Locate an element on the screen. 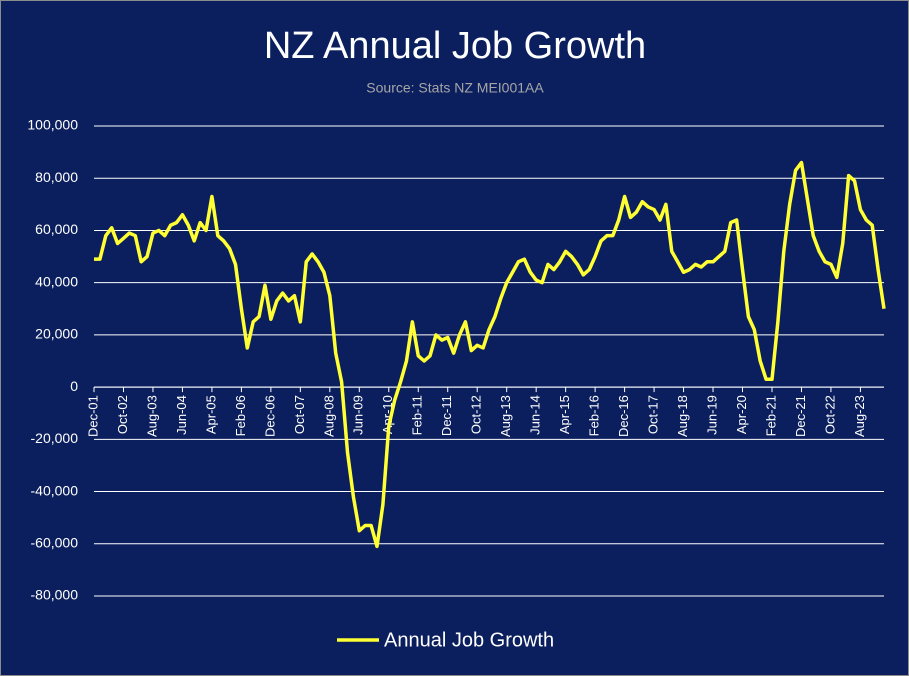 Image resolution: width=909 pixels, height=676 pixels. y-tick-label: 80,000 is located at coordinates (56, 177).